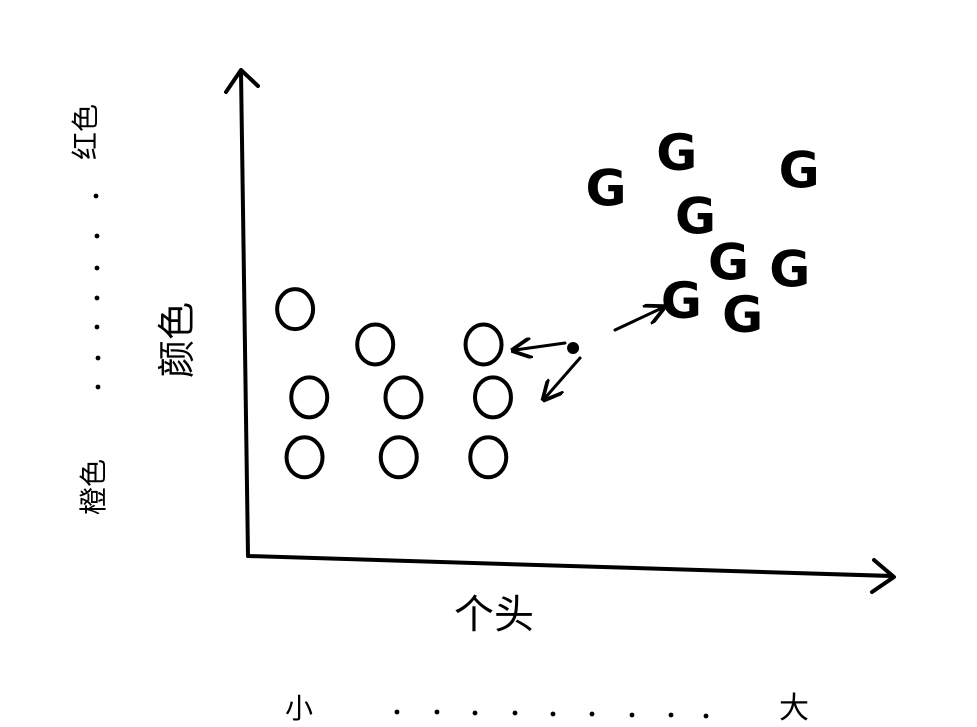 This screenshot has width=977, height=727. What do you see at coordinates (563, 377) in the screenshot?
I see `arrow-to-second-o` at bounding box center [563, 377].